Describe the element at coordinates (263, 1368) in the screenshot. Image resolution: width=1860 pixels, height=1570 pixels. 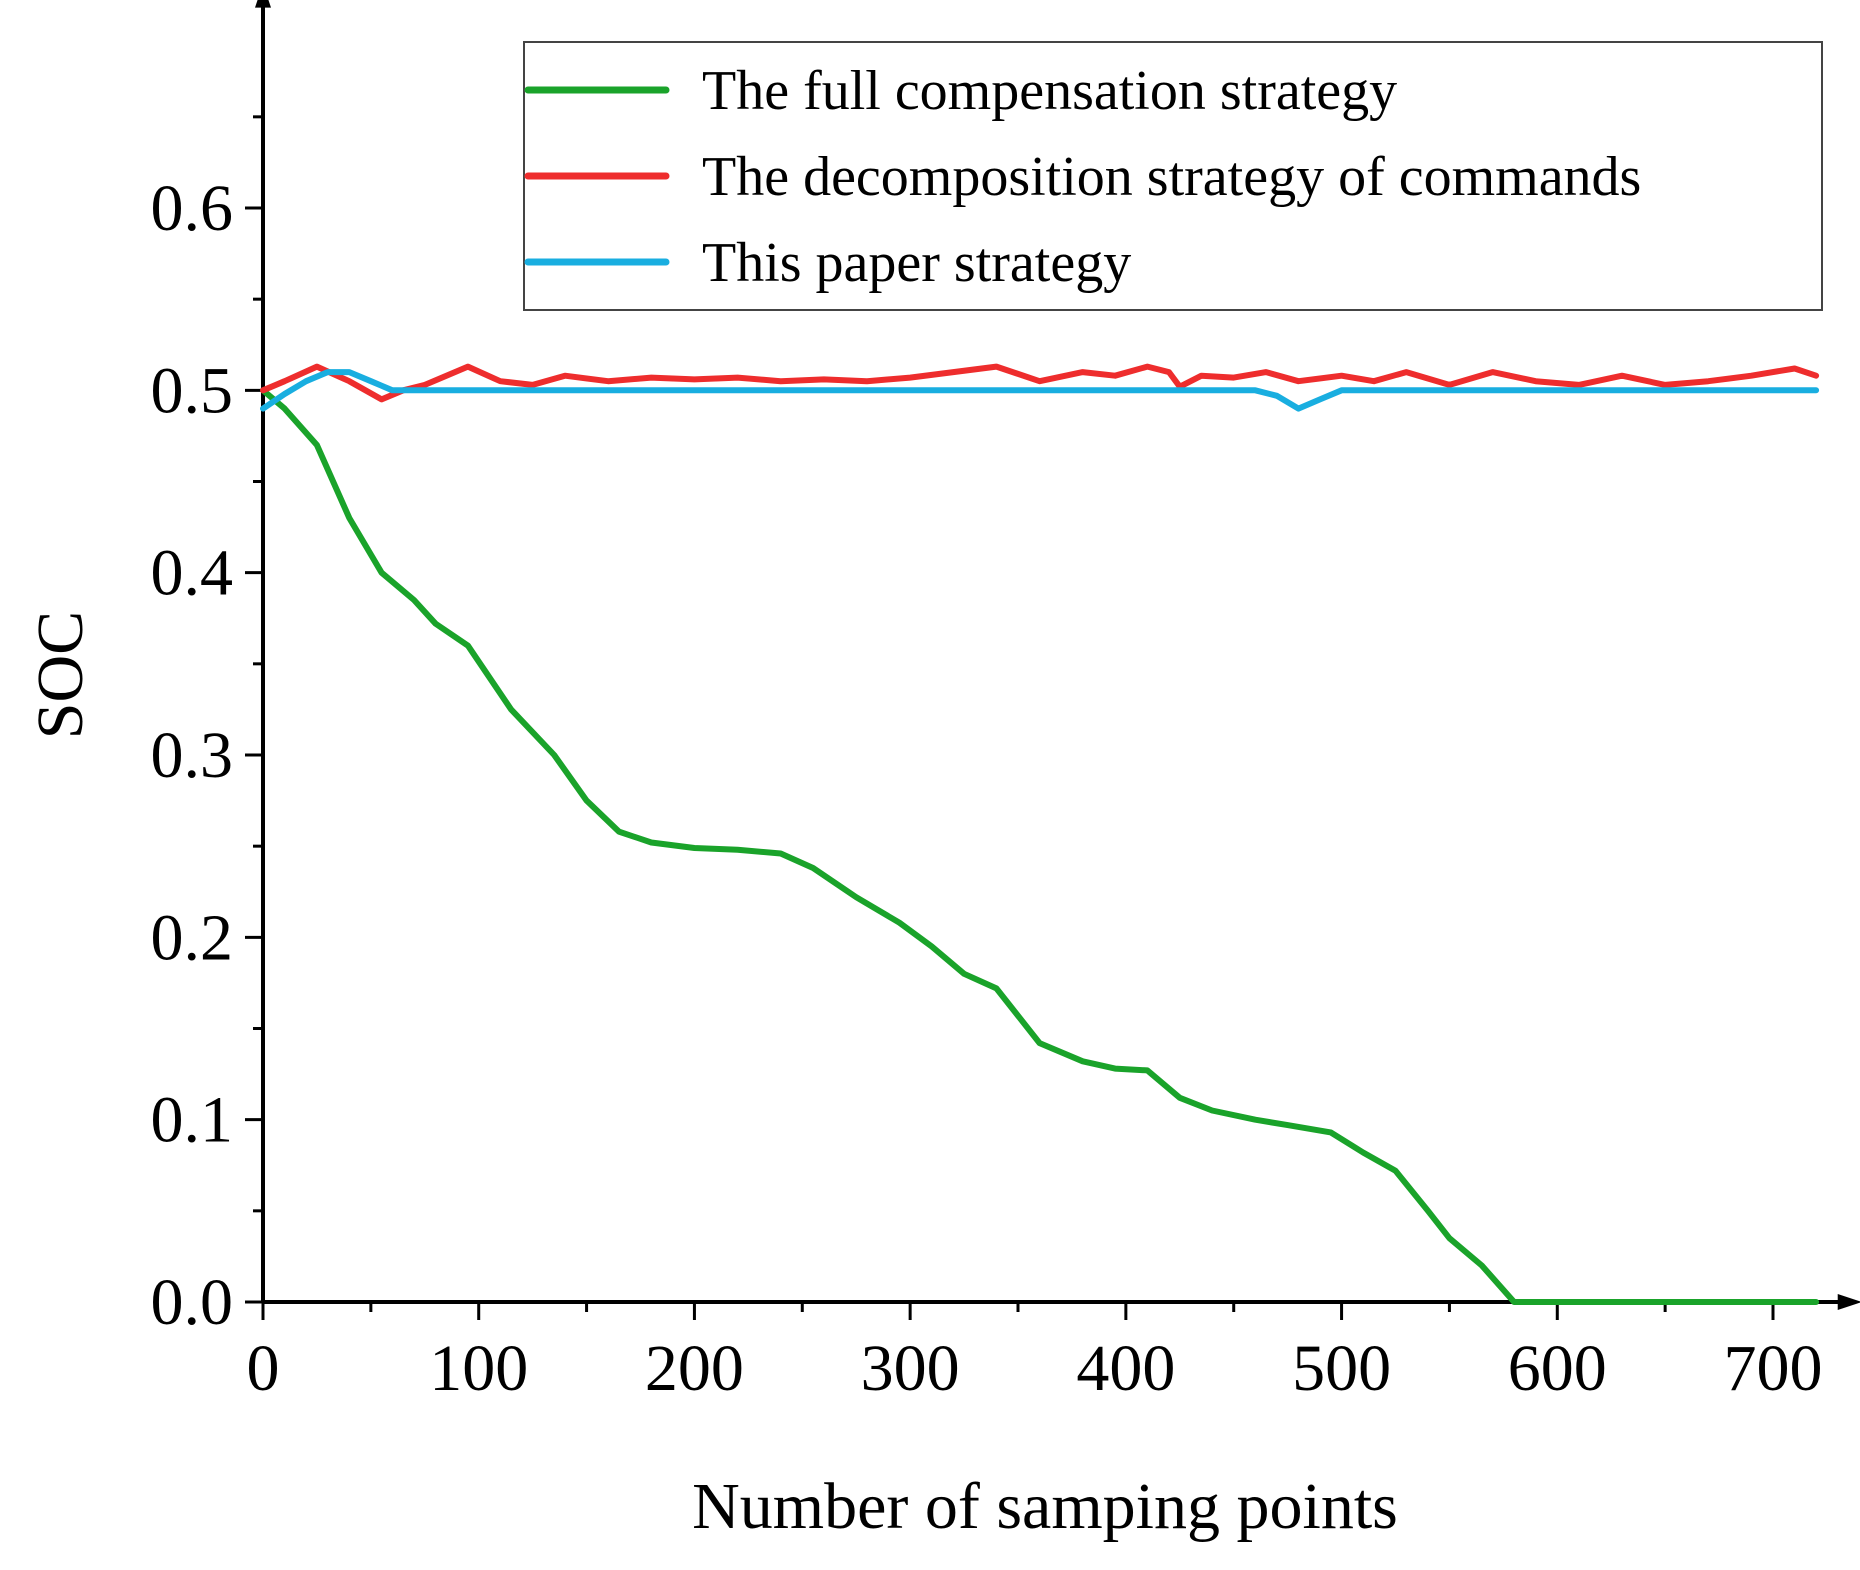
I see `x-tick-label: 0` at that location.